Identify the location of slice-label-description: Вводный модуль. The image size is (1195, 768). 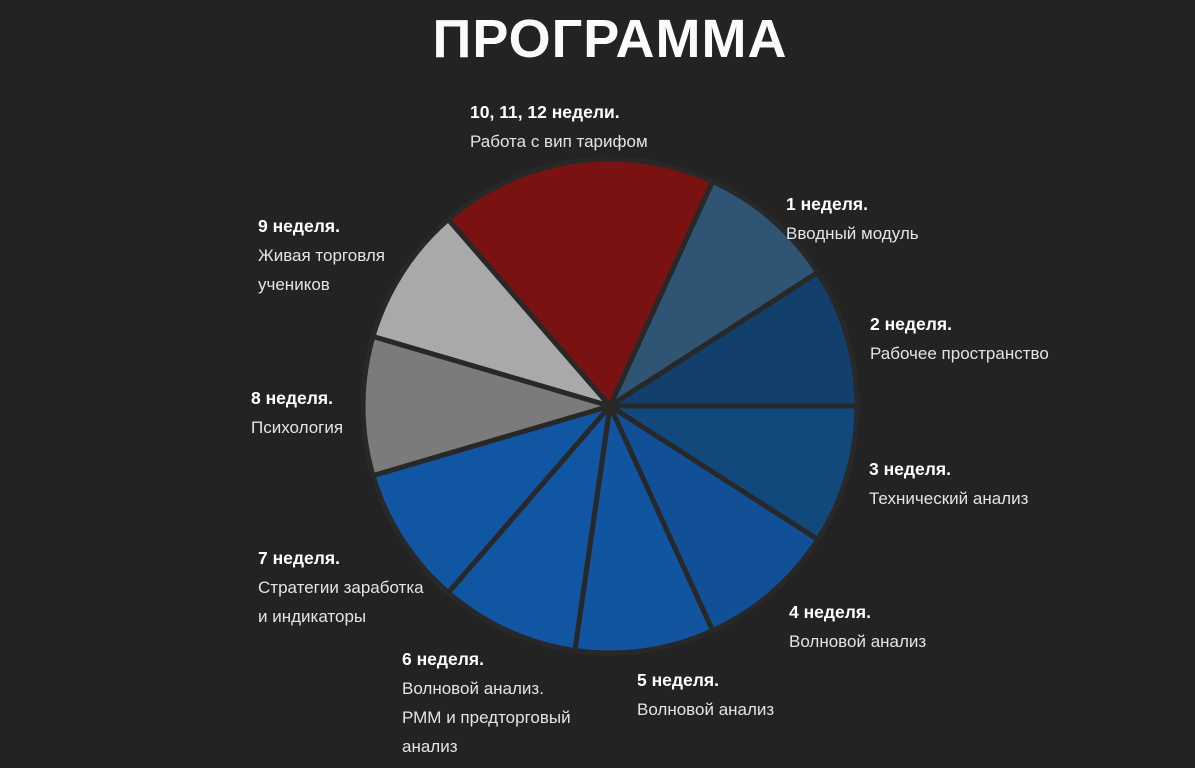
(852, 233).